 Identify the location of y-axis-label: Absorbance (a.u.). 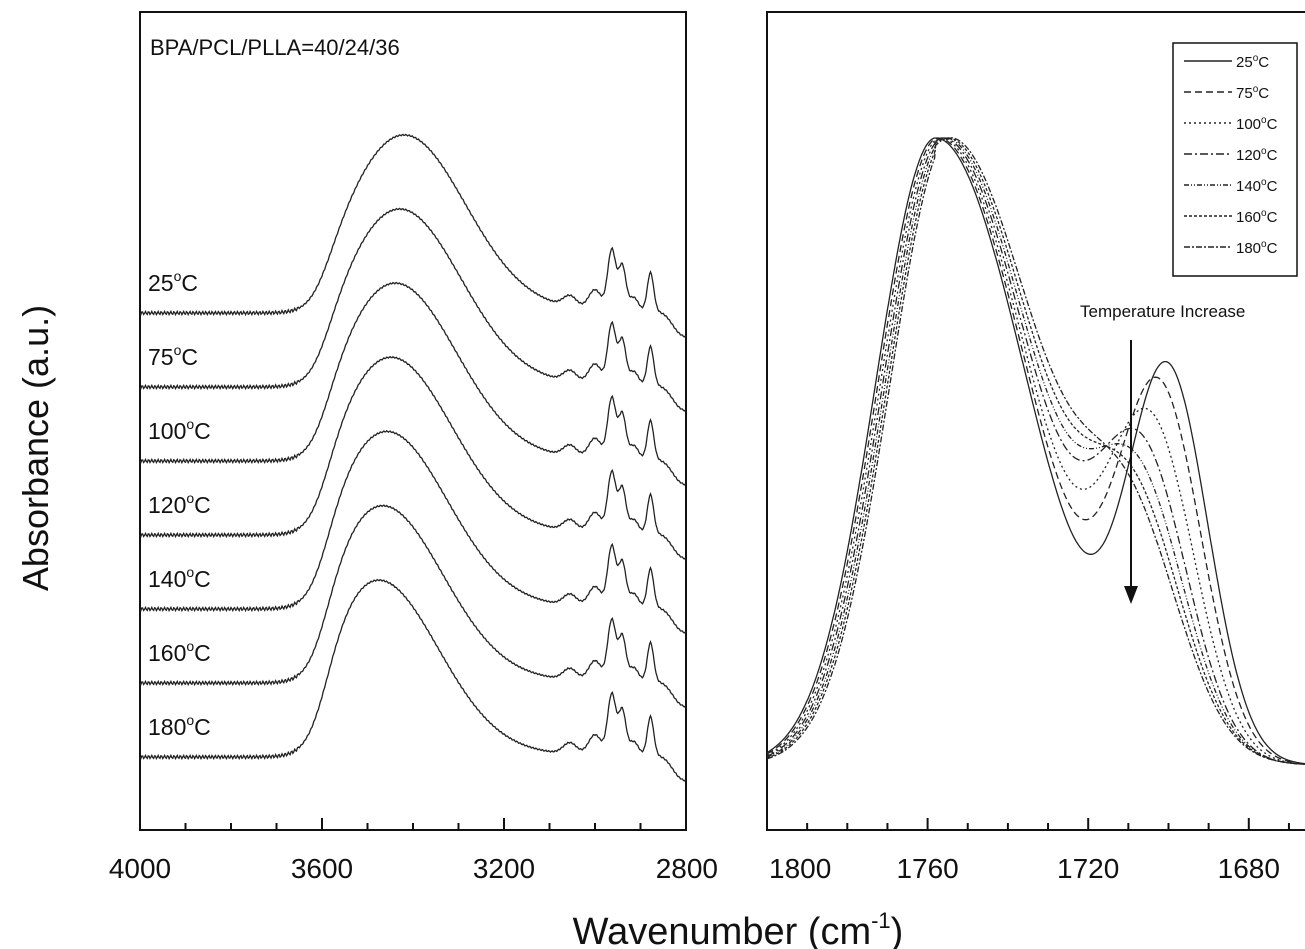
(35, 448).